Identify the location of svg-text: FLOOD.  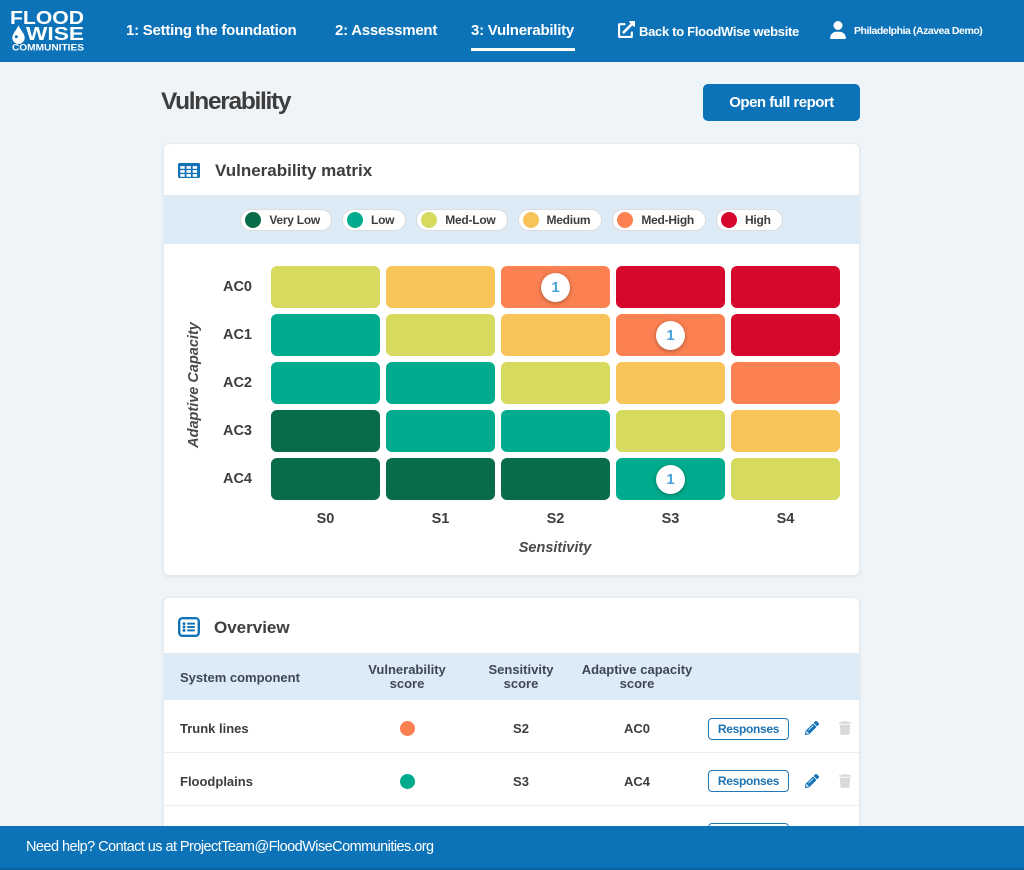
(47, 18).